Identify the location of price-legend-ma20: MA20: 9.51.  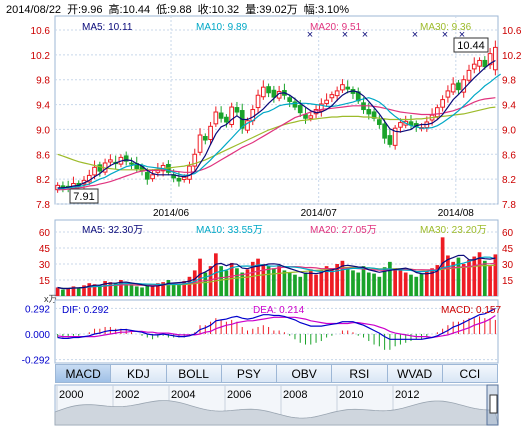
(336, 27).